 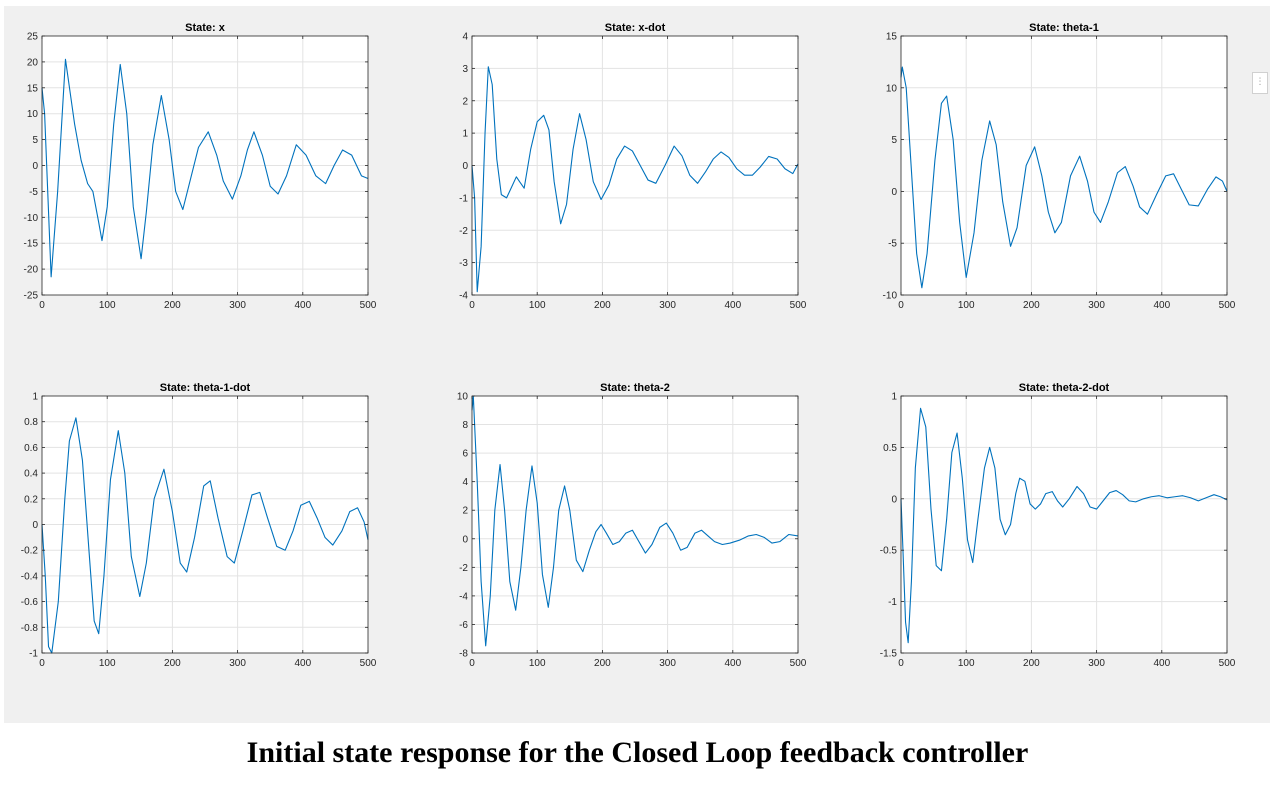 I want to click on y-tick-label: -0.4, so click(x=30, y=576).